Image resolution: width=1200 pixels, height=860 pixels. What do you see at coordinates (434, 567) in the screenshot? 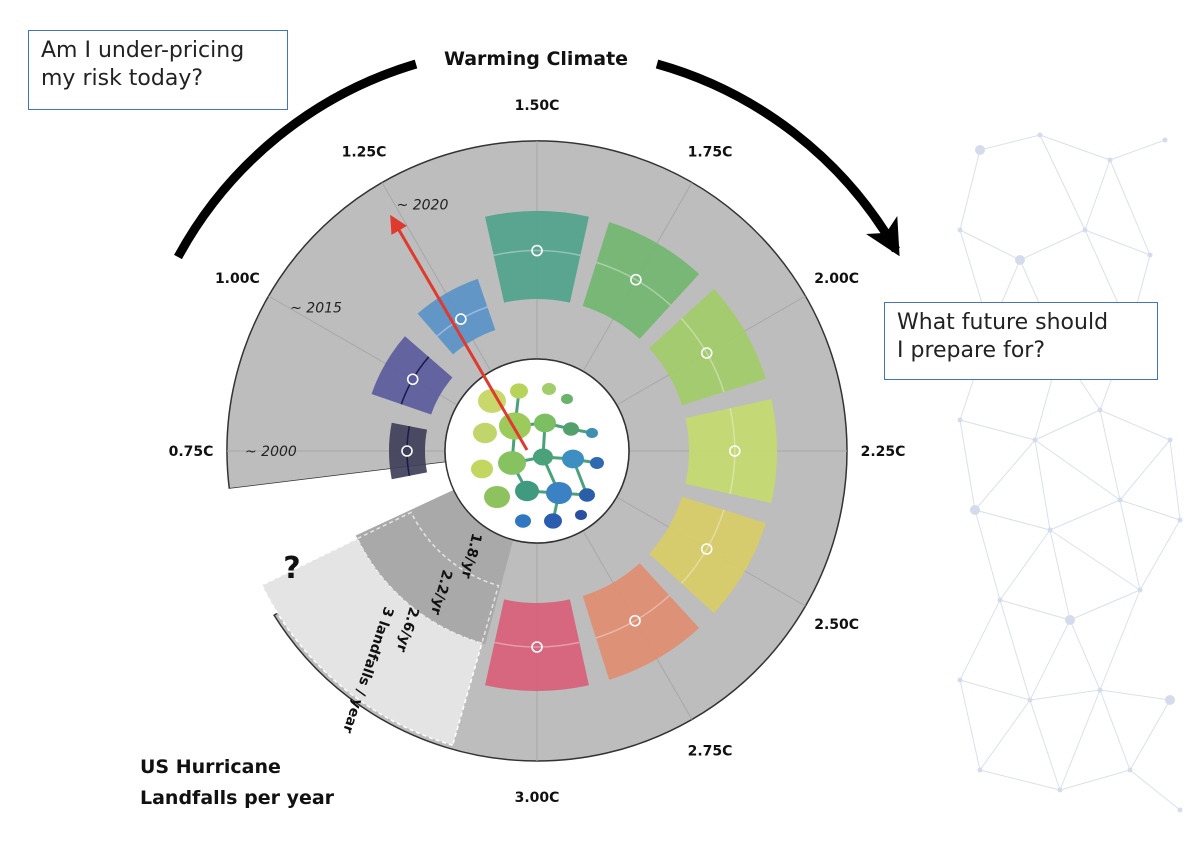
I see `future-sector-dark` at bounding box center [434, 567].